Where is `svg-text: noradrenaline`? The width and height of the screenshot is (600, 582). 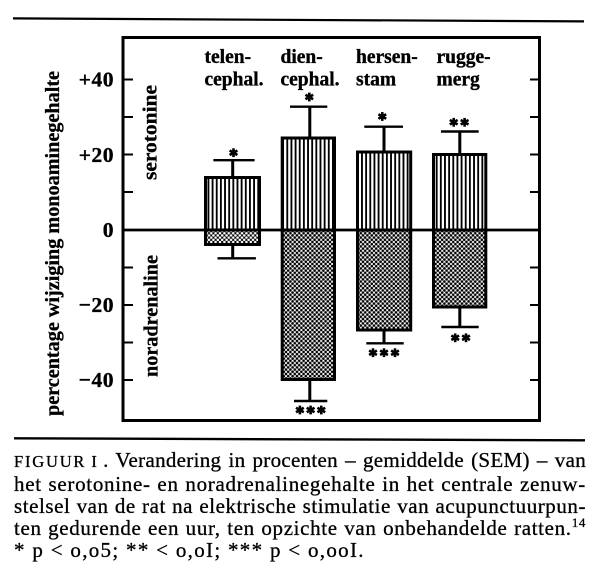 svg-text: noradrenaline is located at coordinates (152, 316).